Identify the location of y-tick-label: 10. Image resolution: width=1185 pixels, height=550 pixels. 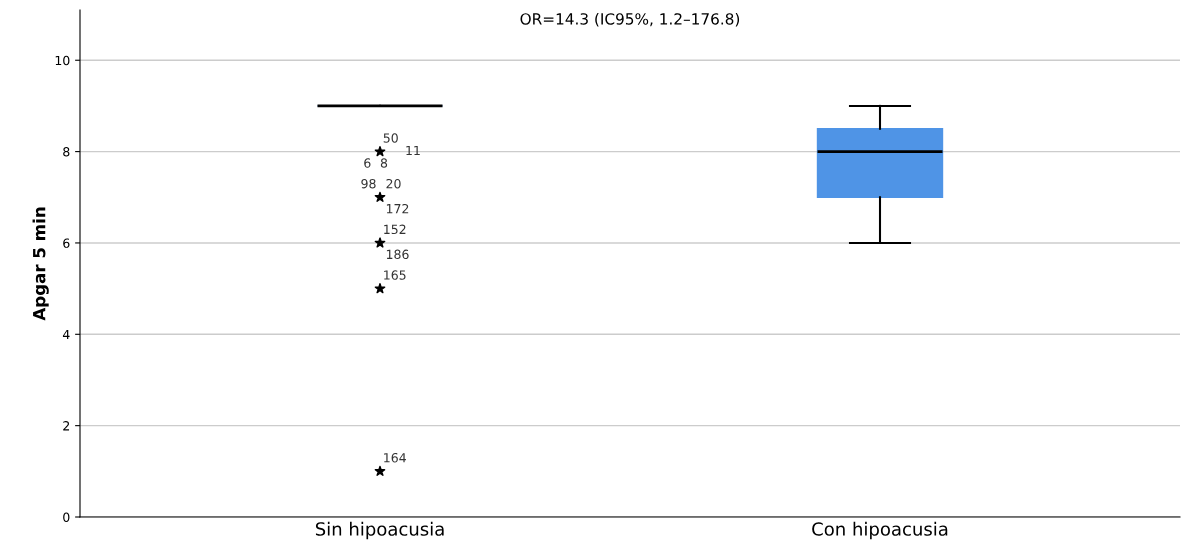
(62, 60).